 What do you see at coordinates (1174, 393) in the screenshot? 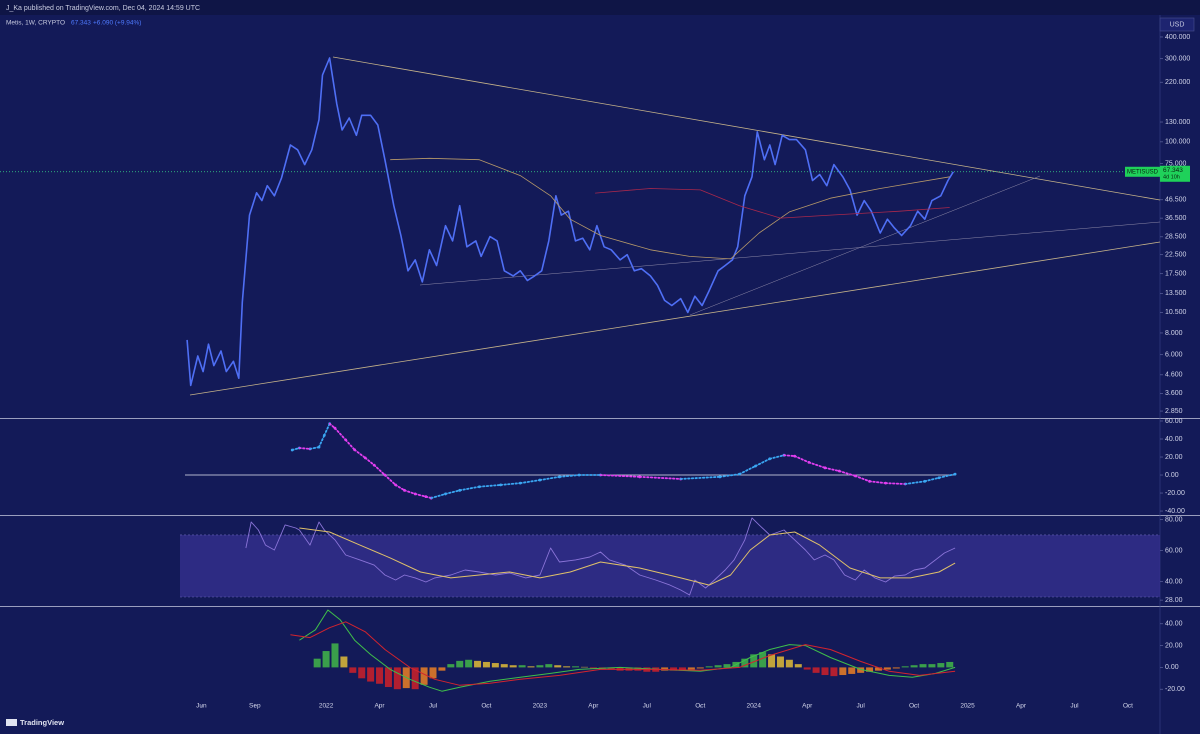
I see `y-tick-label: 3.600` at bounding box center [1174, 393].